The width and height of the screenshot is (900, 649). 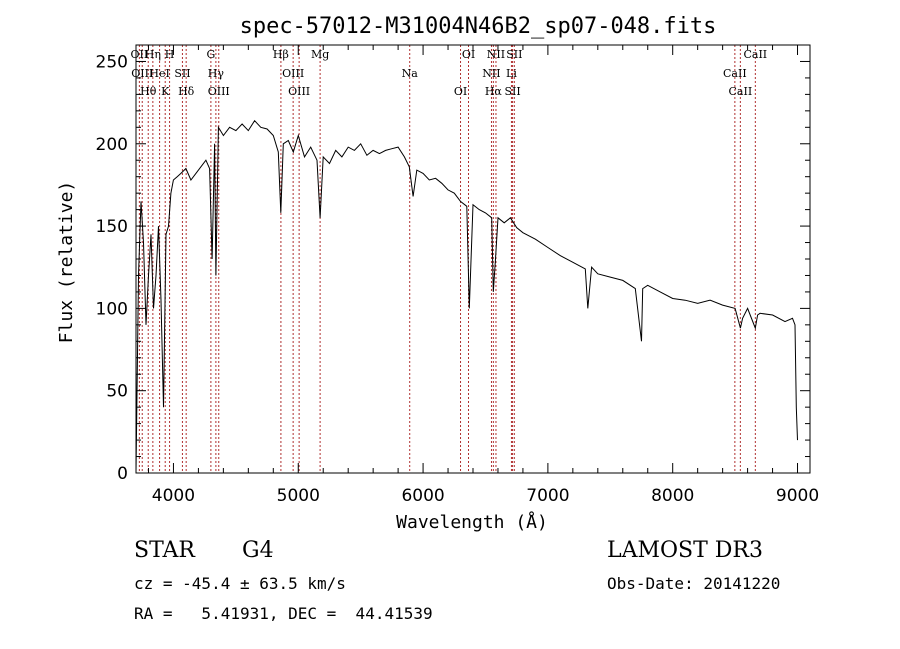 What do you see at coordinates (511, 73) in the screenshot?
I see `line-marker-label: Li` at bounding box center [511, 73].